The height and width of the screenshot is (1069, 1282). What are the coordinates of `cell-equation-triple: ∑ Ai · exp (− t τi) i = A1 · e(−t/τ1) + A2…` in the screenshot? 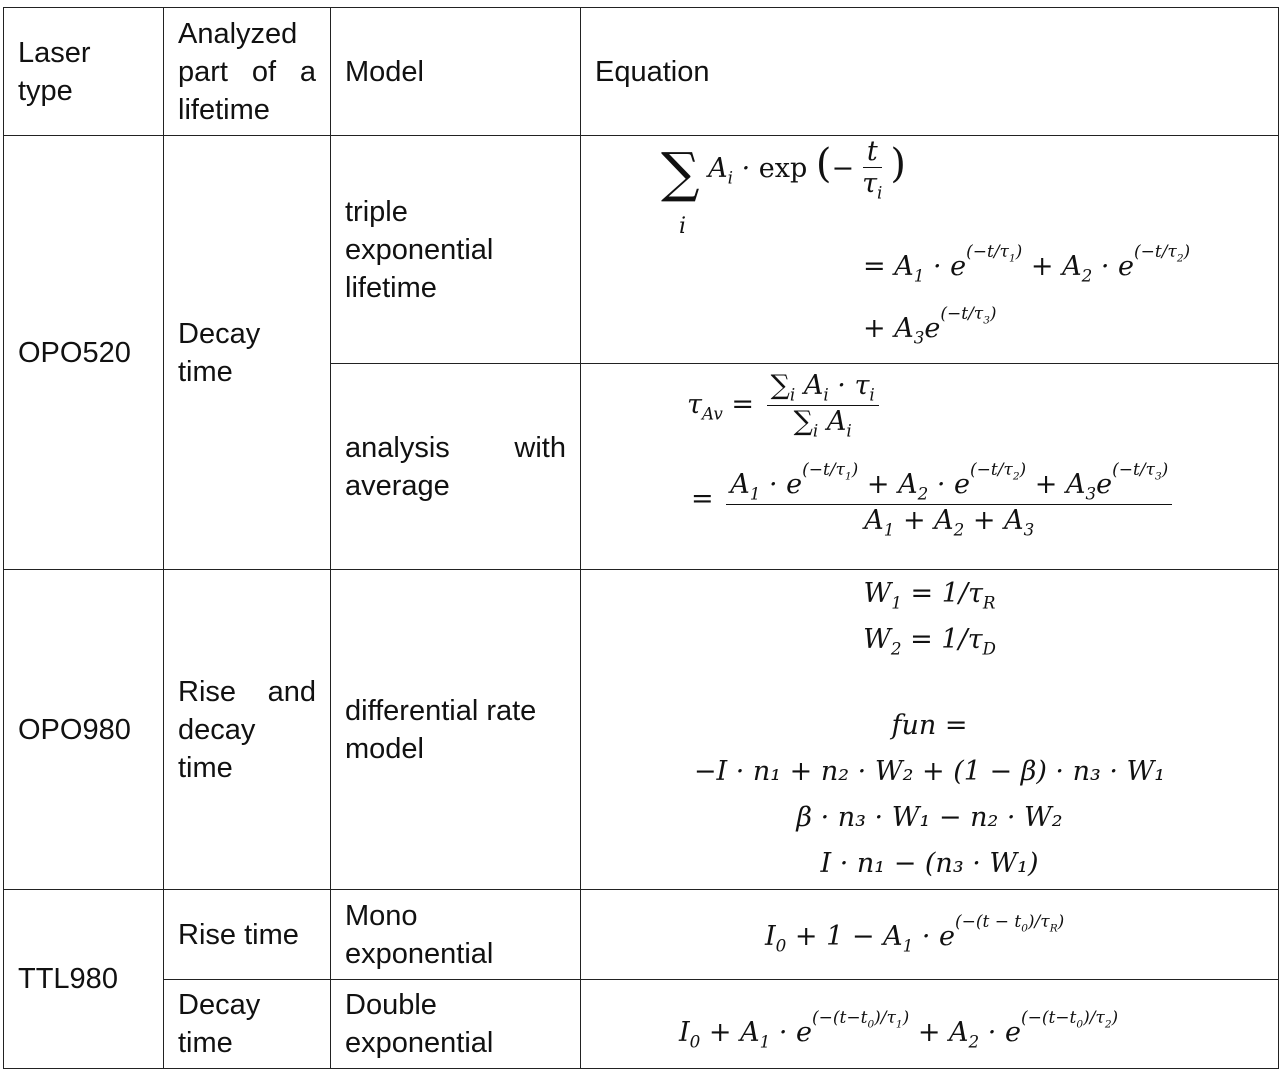 It's located at (929, 249).